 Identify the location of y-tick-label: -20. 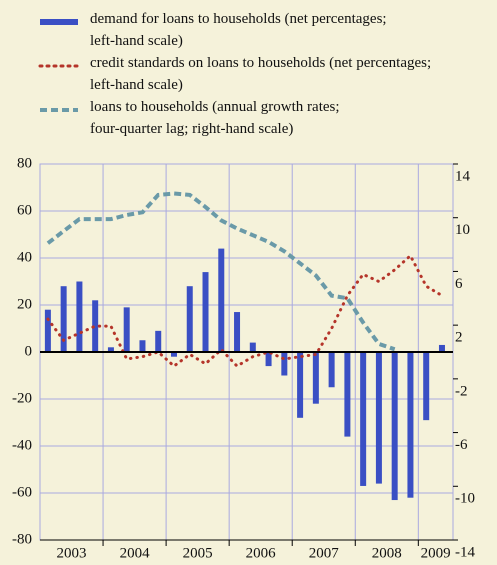
(22, 398).